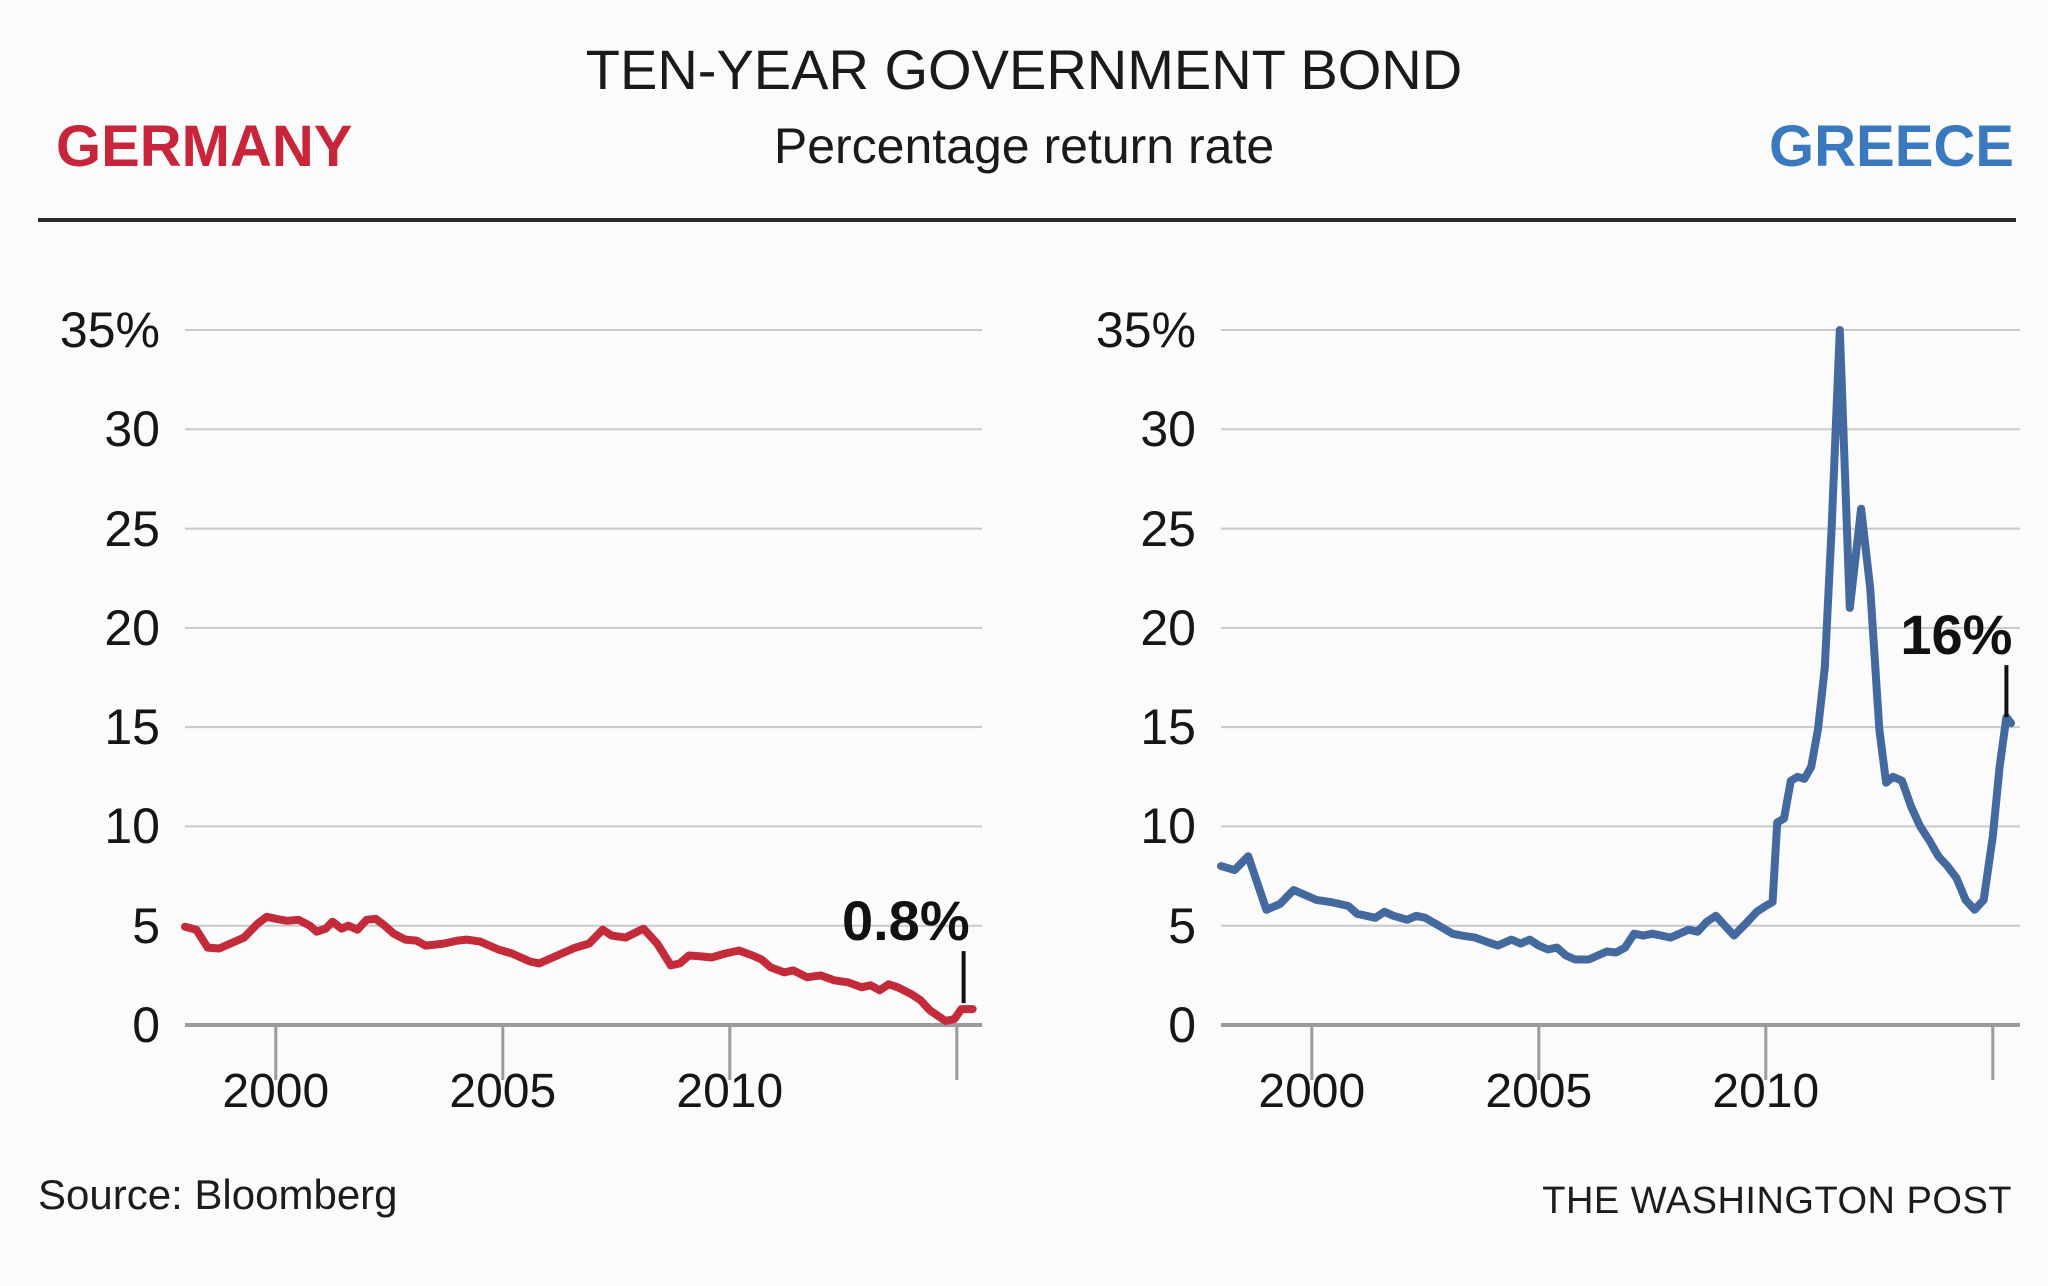  Describe the element at coordinates (218, 1194) in the screenshot. I see `source-credit: Source: Bloomberg` at that location.